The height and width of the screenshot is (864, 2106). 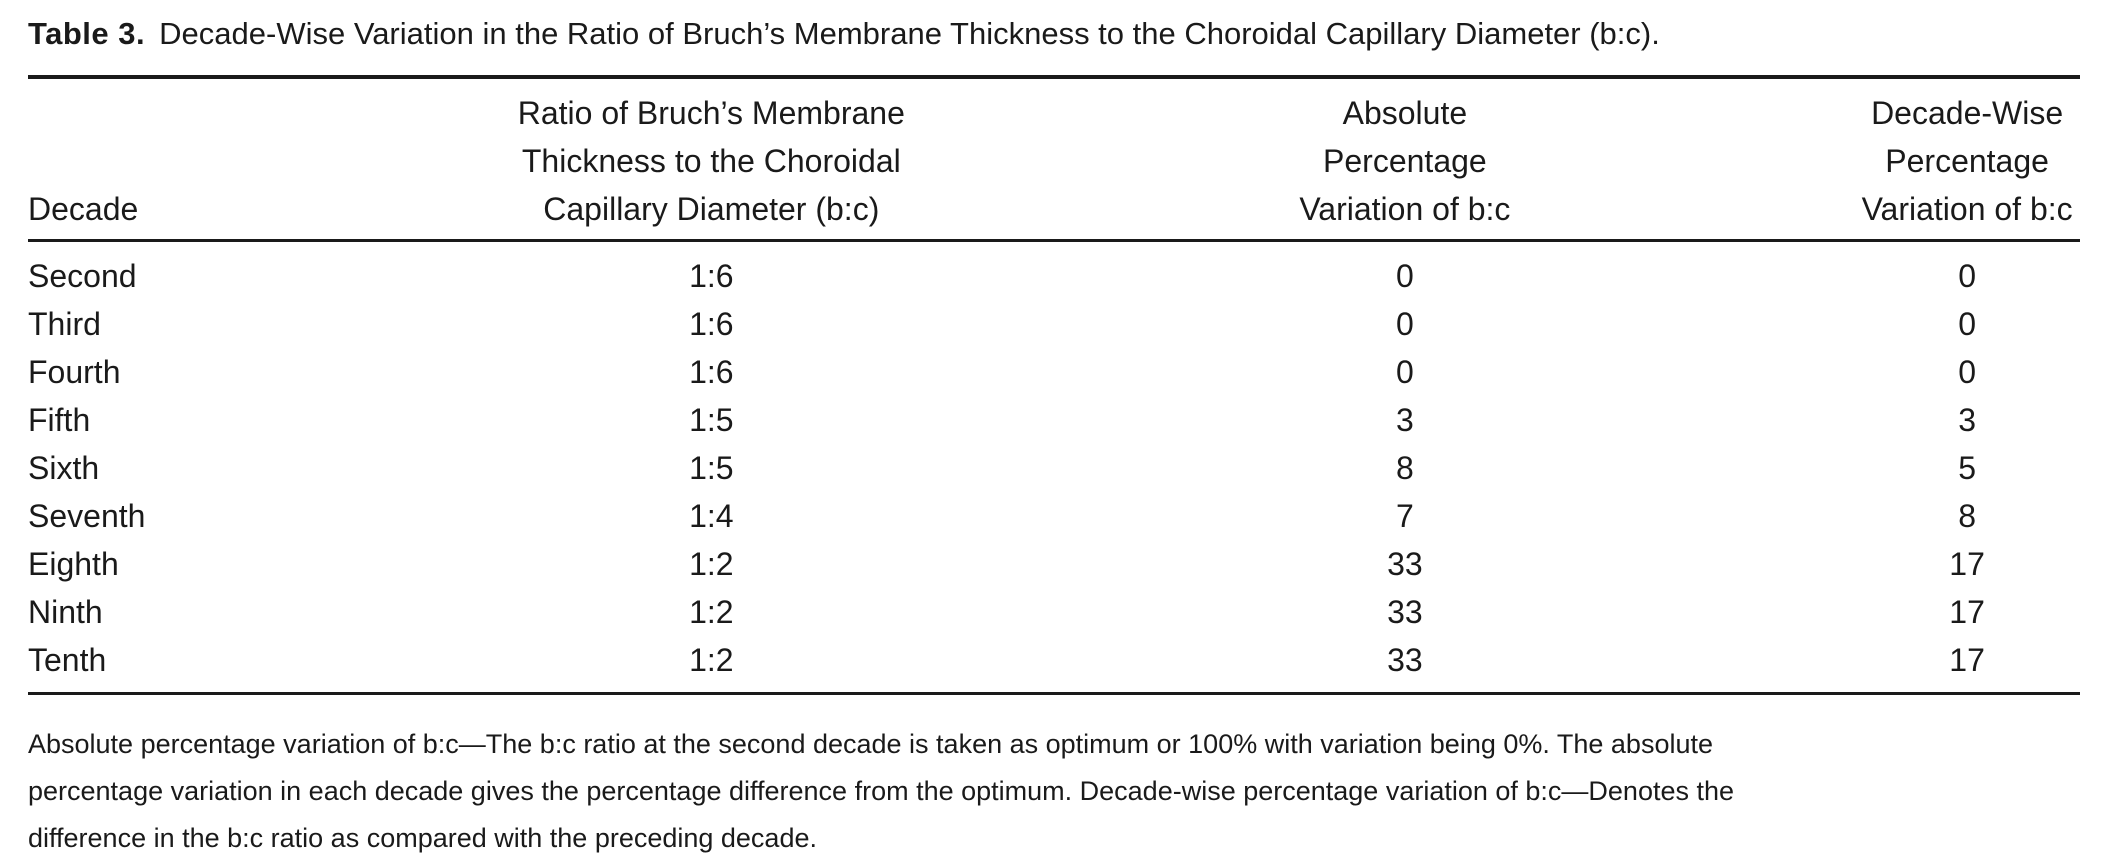 What do you see at coordinates (1054, 612) in the screenshot?
I see `table-row: Ninth 1:2 33 17` at bounding box center [1054, 612].